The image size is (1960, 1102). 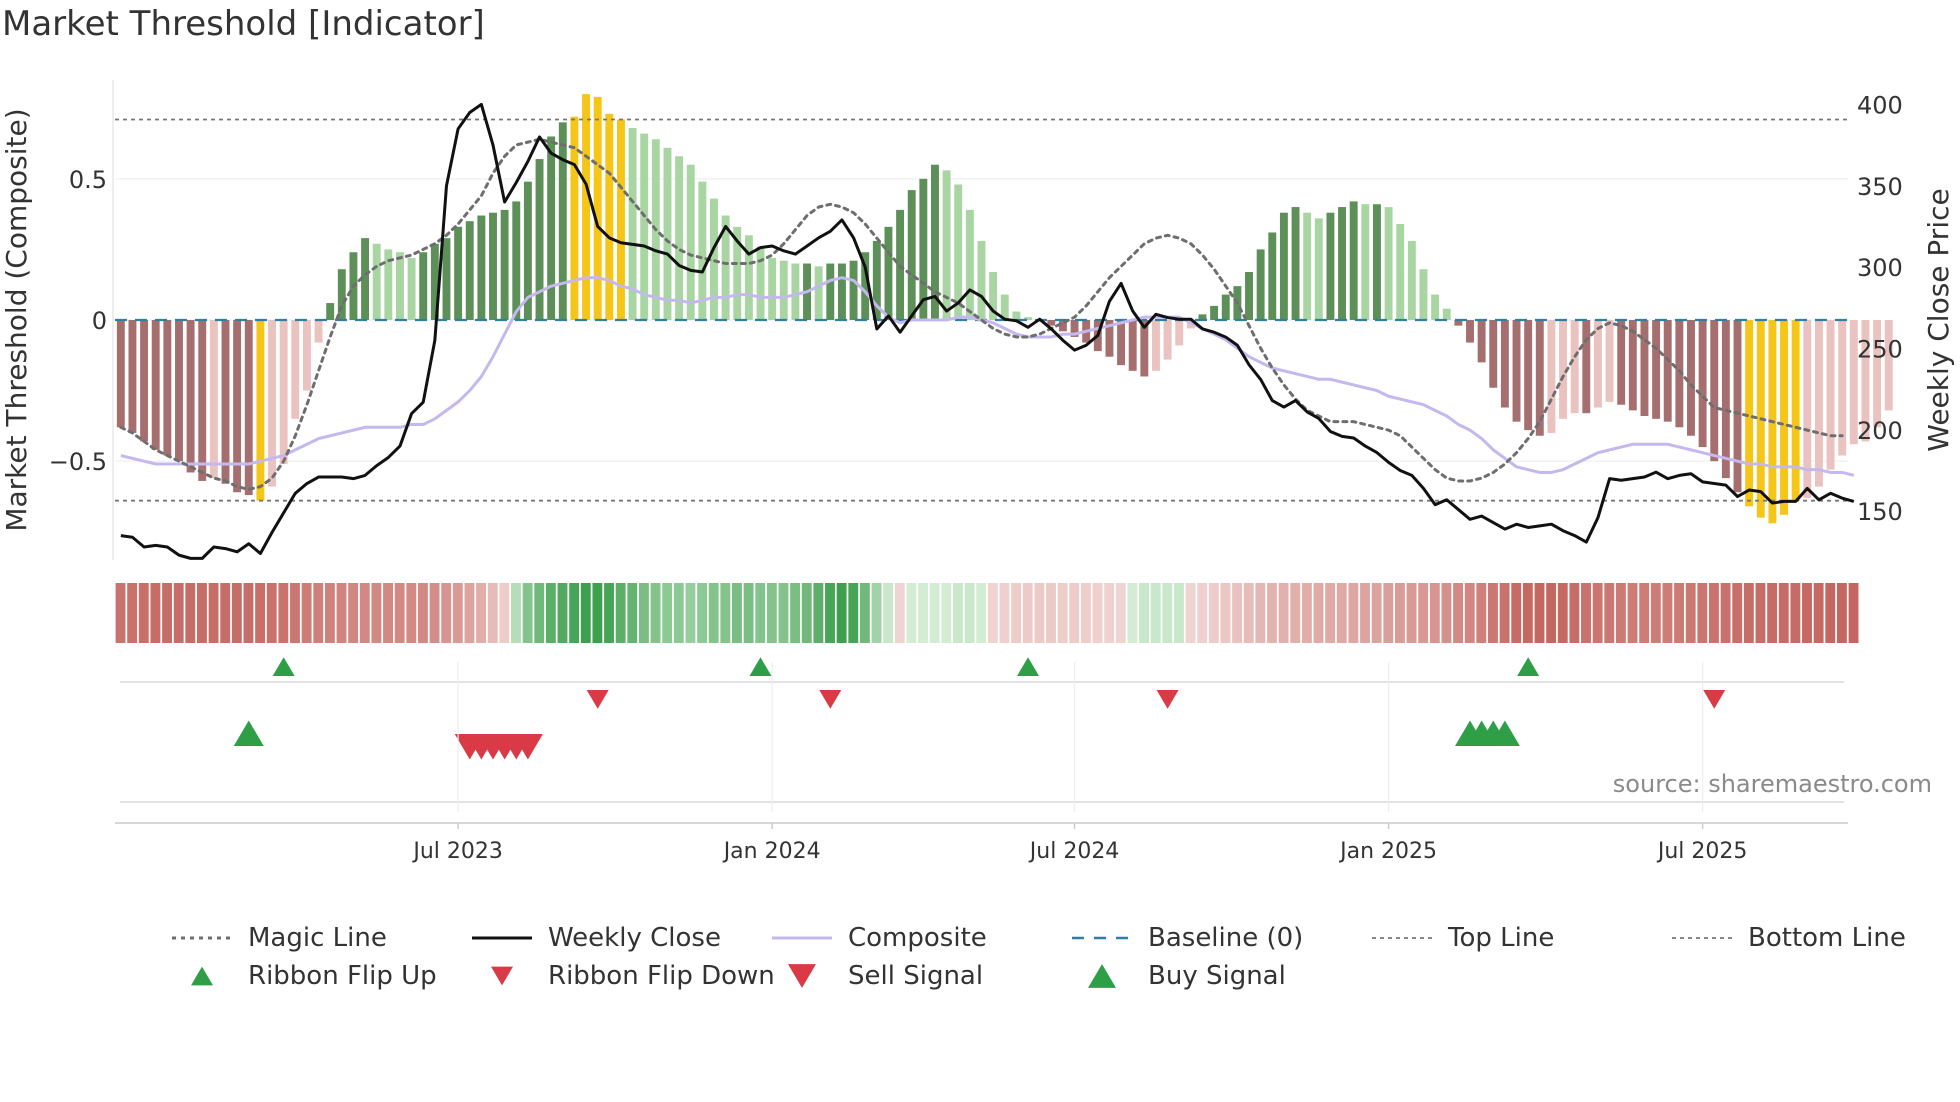 What do you see at coordinates (916, 976) in the screenshot?
I see `legend-label: Sell Signal` at bounding box center [916, 976].